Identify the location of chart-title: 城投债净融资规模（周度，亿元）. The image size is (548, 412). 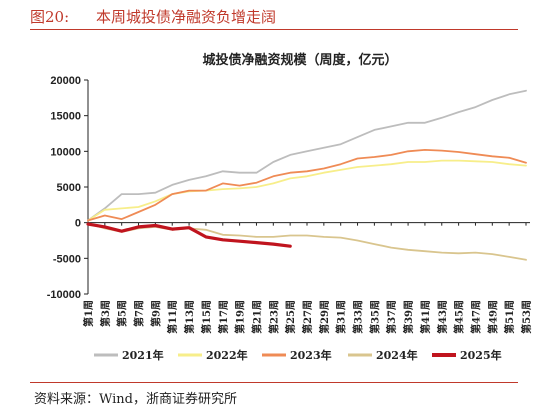
(299, 60).